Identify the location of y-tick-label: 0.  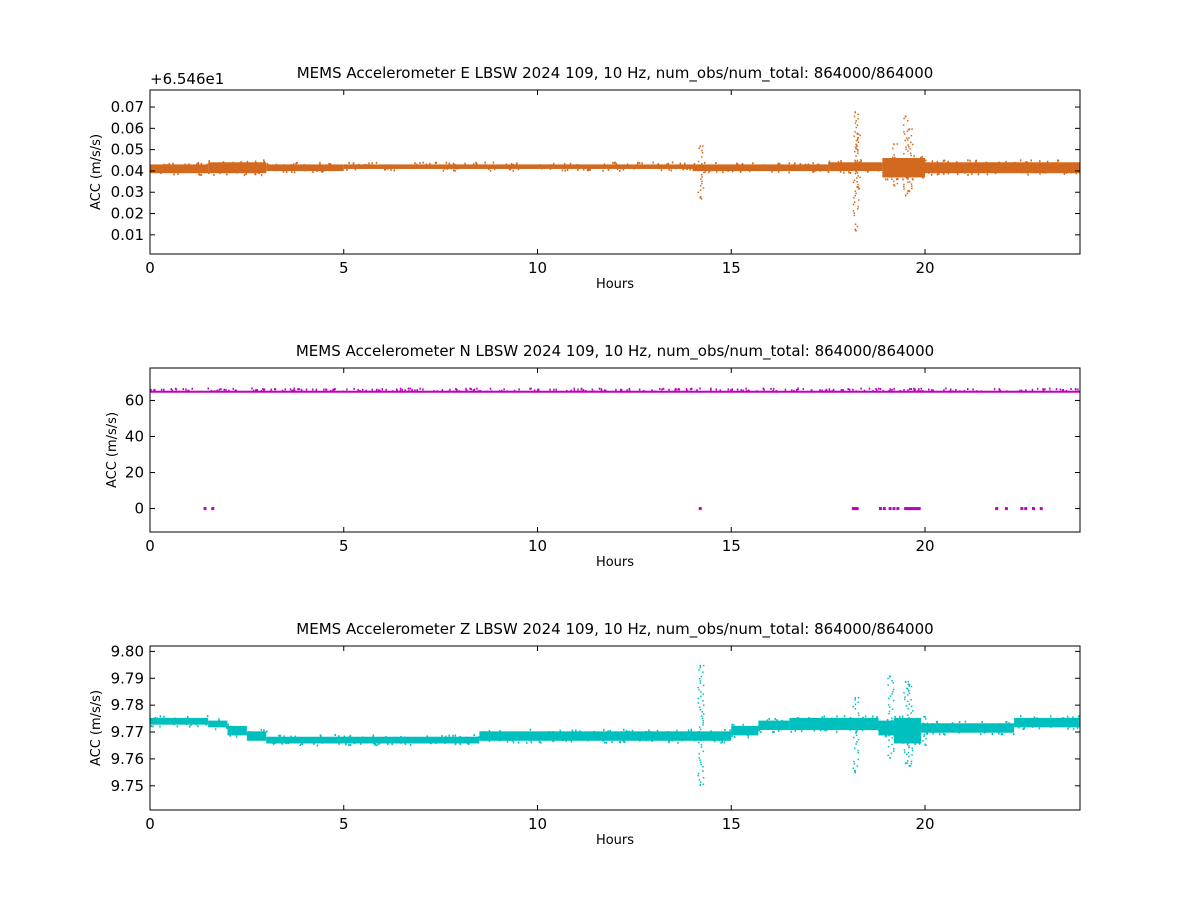
(139, 509).